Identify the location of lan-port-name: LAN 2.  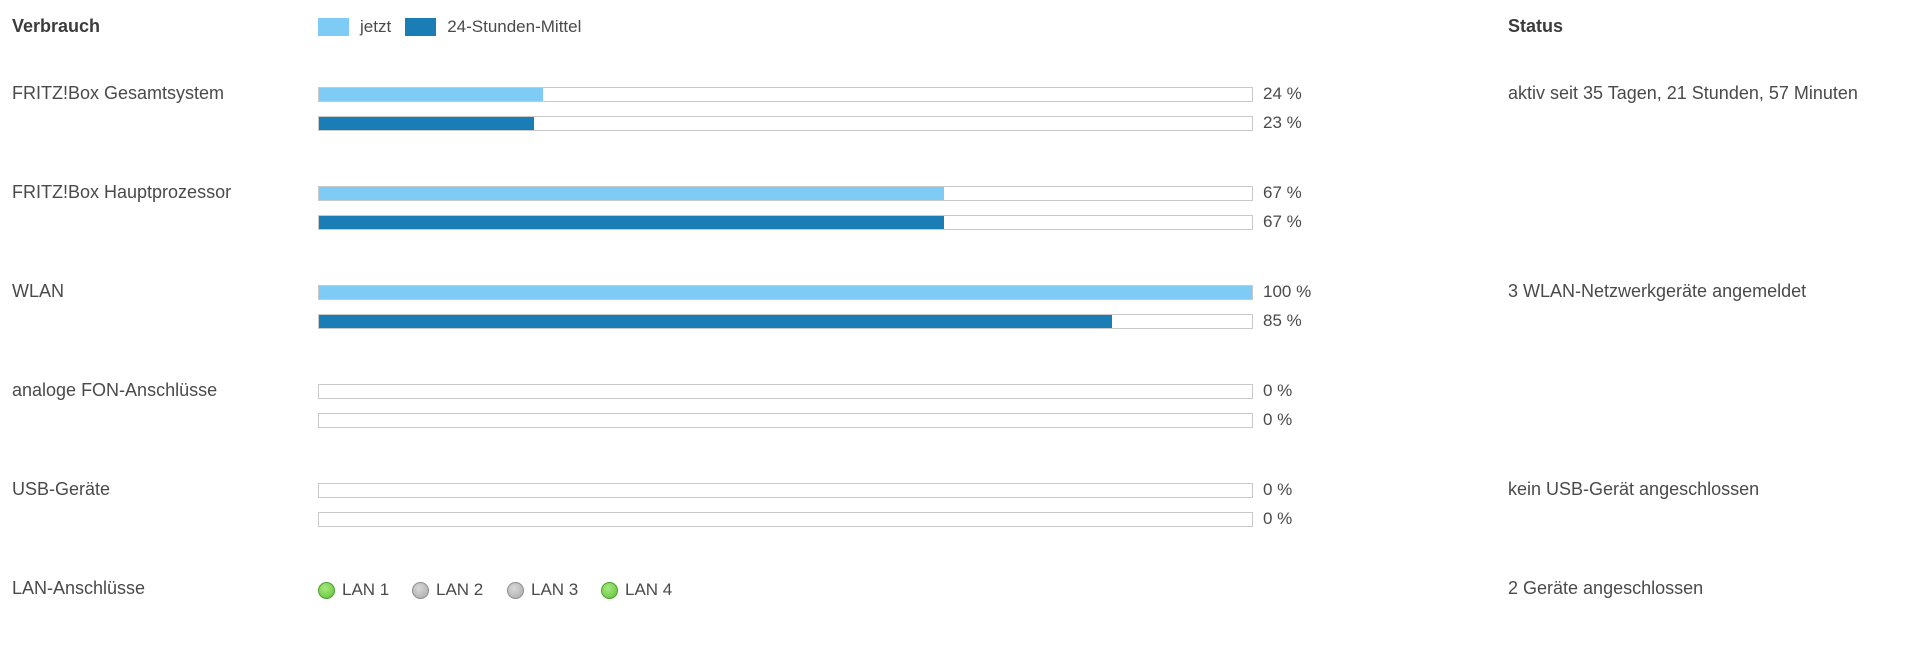
(460, 589).